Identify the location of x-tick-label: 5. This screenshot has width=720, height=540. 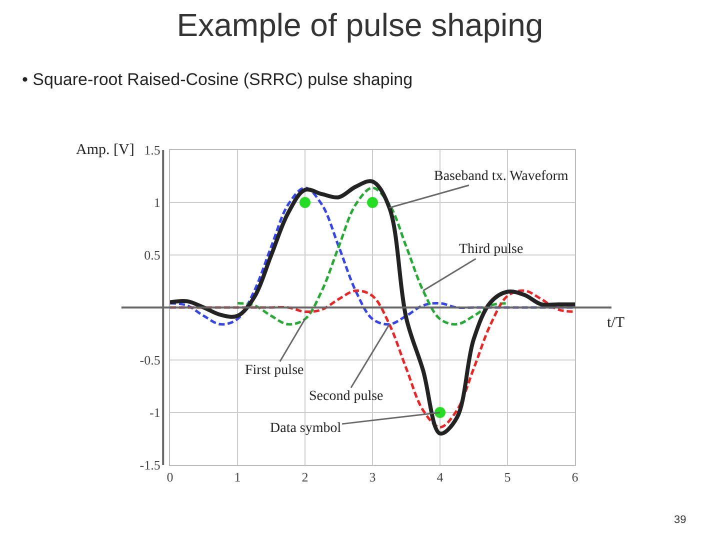
(507, 477).